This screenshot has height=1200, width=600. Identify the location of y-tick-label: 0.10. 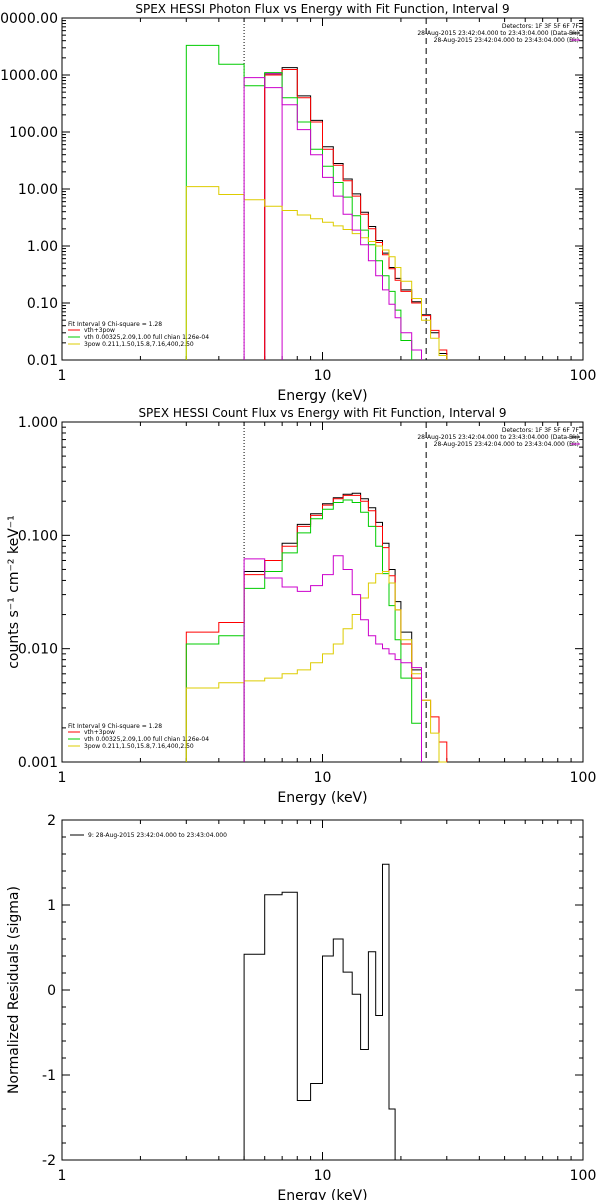
(42, 304).